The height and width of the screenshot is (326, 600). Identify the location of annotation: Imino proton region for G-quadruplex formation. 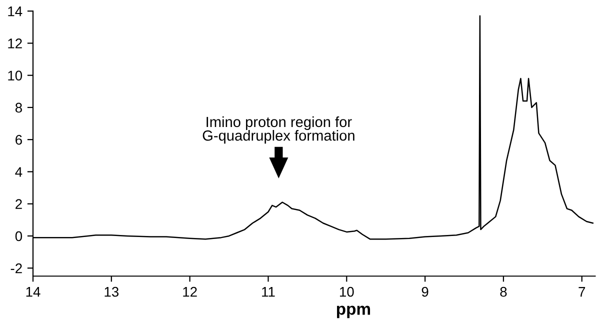
(278, 130).